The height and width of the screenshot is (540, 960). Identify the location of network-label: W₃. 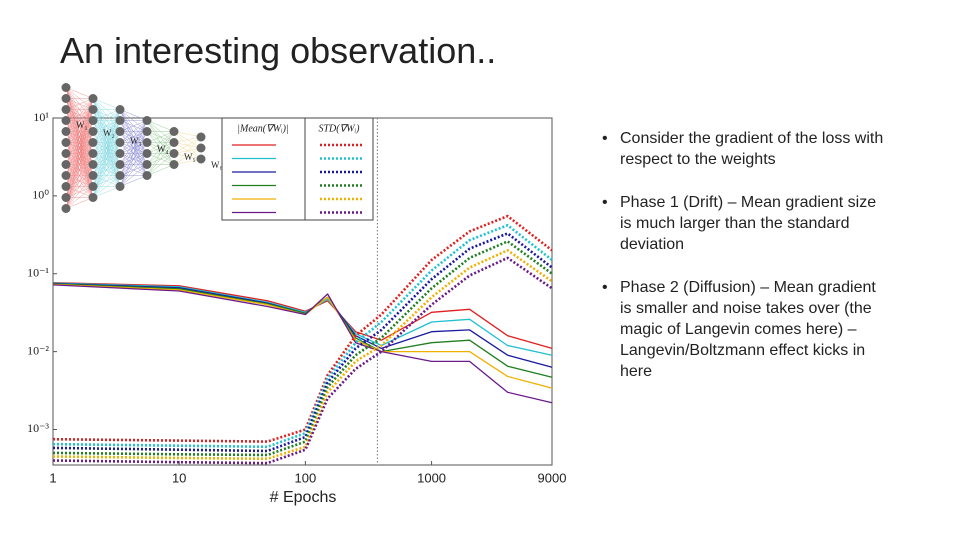
(136, 141).